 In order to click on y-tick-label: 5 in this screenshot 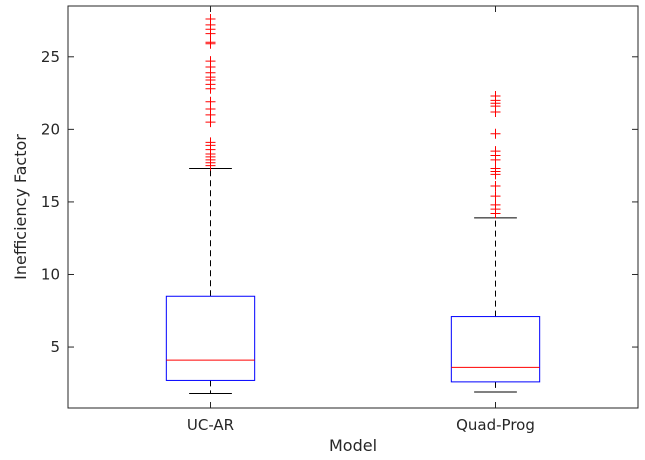, I will do `click(55, 347)`.